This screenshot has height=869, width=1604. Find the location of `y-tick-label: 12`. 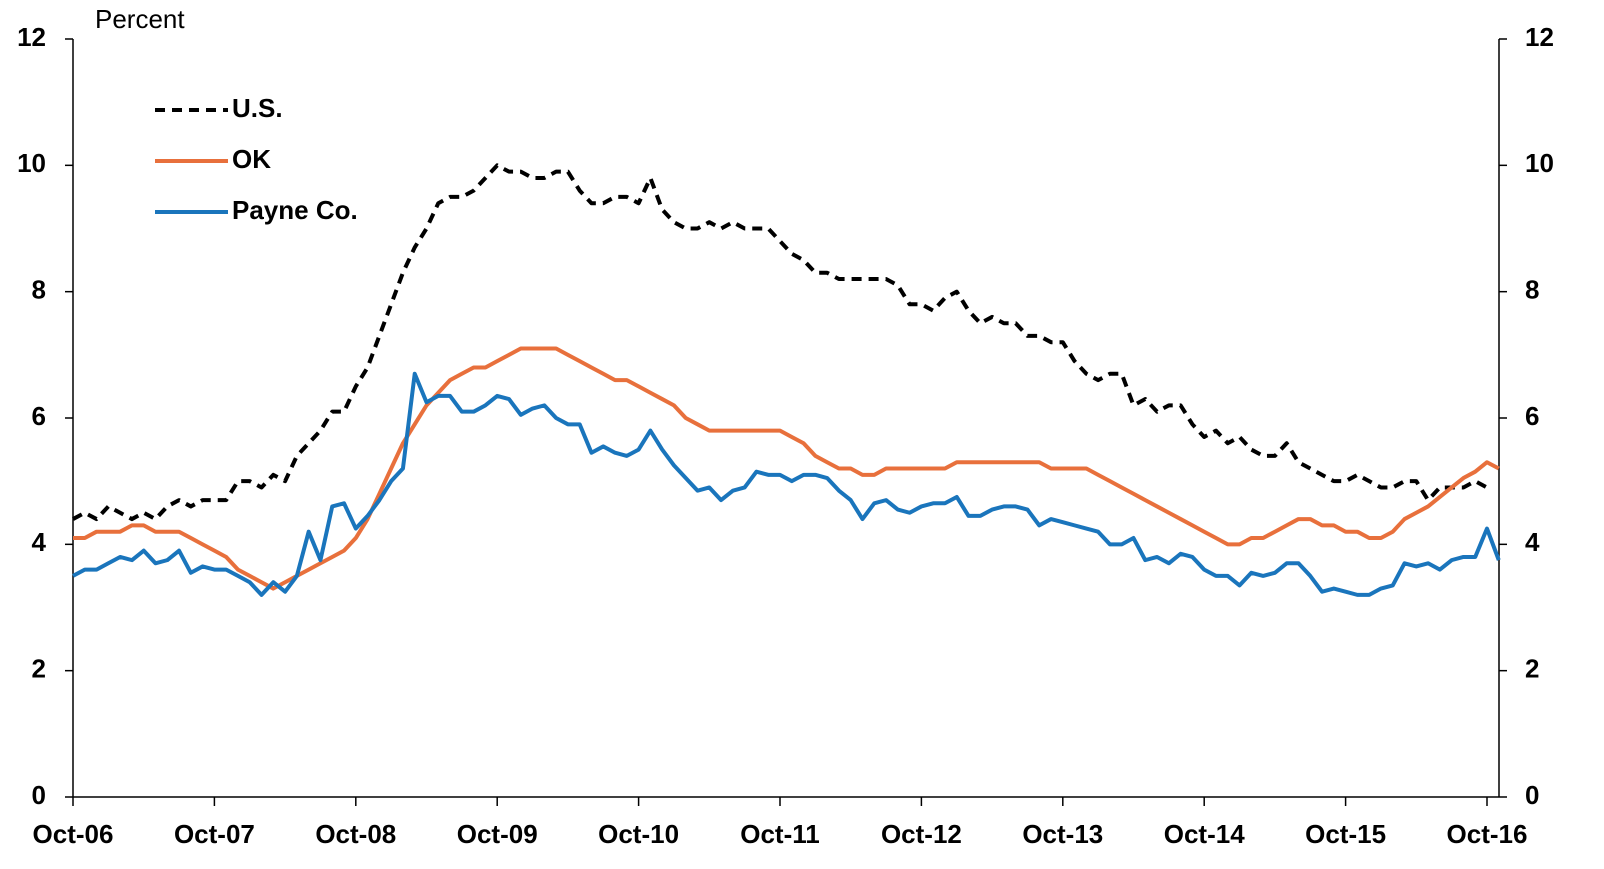

y-tick-label: 12 is located at coordinates (31, 37).